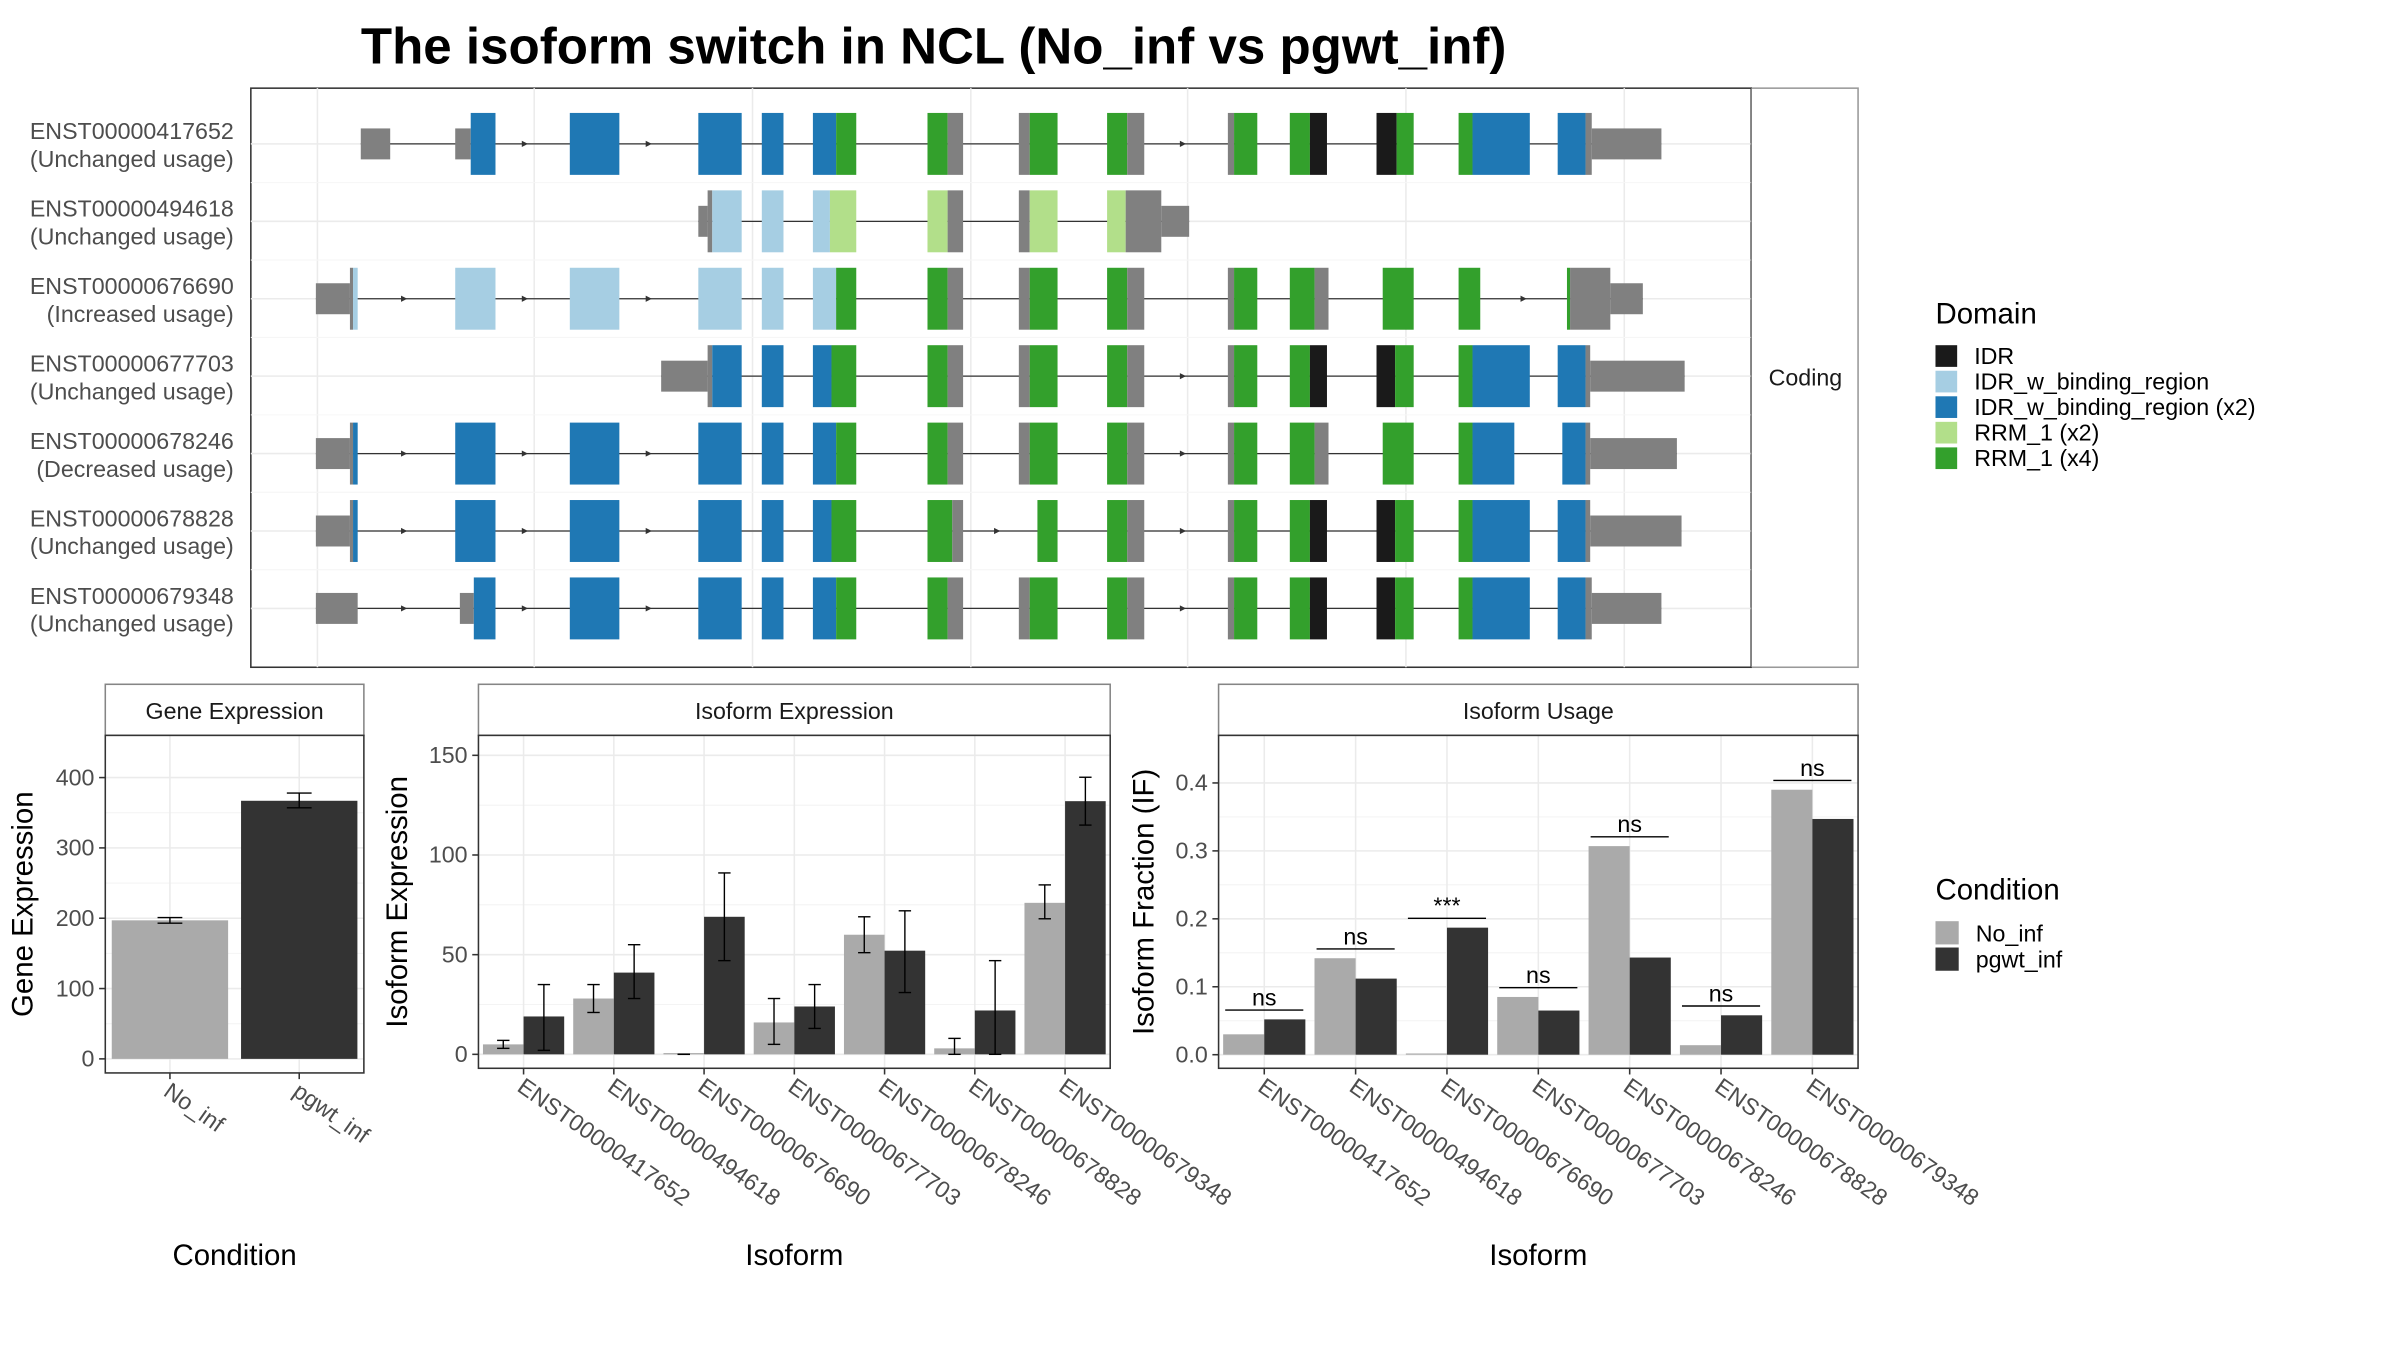 The height and width of the screenshot is (1350, 2400). What do you see at coordinates (1191, 783) in the screenshot?
I see `y-tick-label: 0.4` at bounding box center [1191, 783].